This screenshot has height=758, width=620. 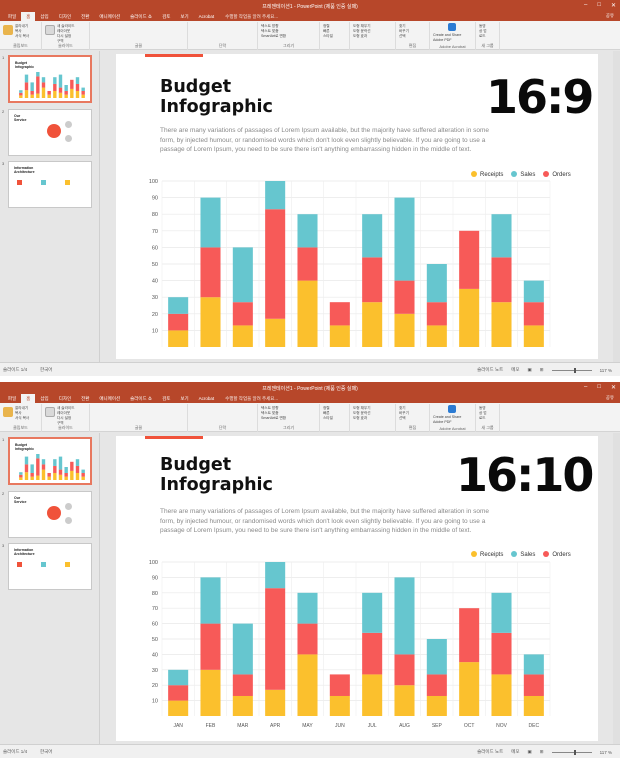 What do you see at coordinates (501, 324) in the screenshot?
I see `bar-receipts-nov` at bounding box center [501, 324].